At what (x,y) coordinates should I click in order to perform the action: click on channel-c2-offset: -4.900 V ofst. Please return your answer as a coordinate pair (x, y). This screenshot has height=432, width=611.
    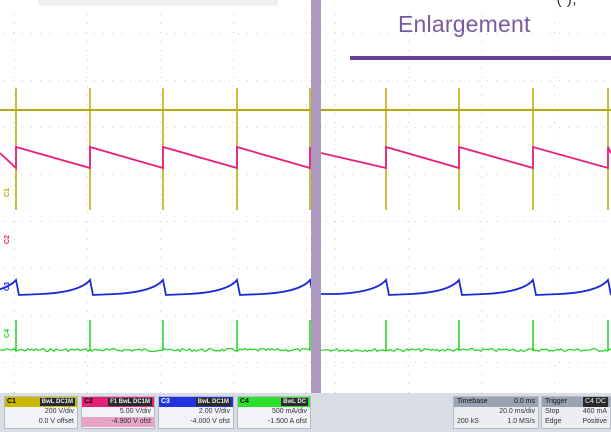
    Looking at the image, I should click on (118, 422).